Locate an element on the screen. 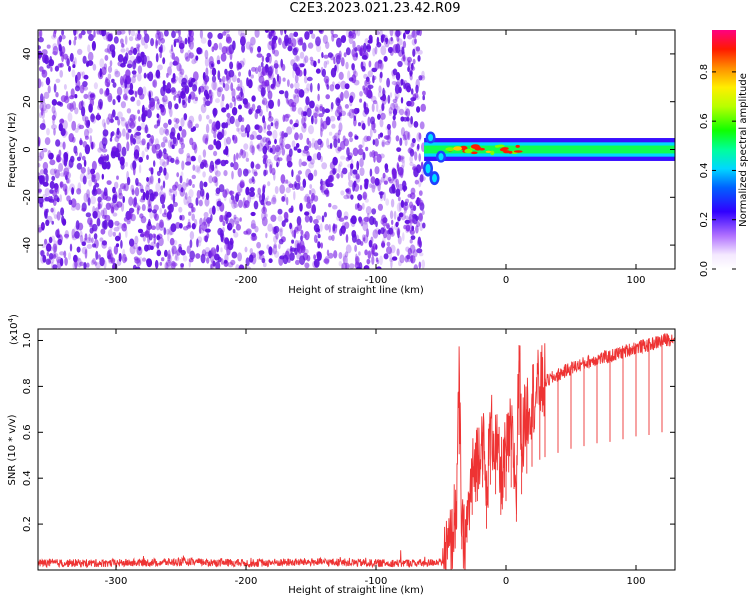  y-tick-label: 0.8 is located at coordinates (27, 386).